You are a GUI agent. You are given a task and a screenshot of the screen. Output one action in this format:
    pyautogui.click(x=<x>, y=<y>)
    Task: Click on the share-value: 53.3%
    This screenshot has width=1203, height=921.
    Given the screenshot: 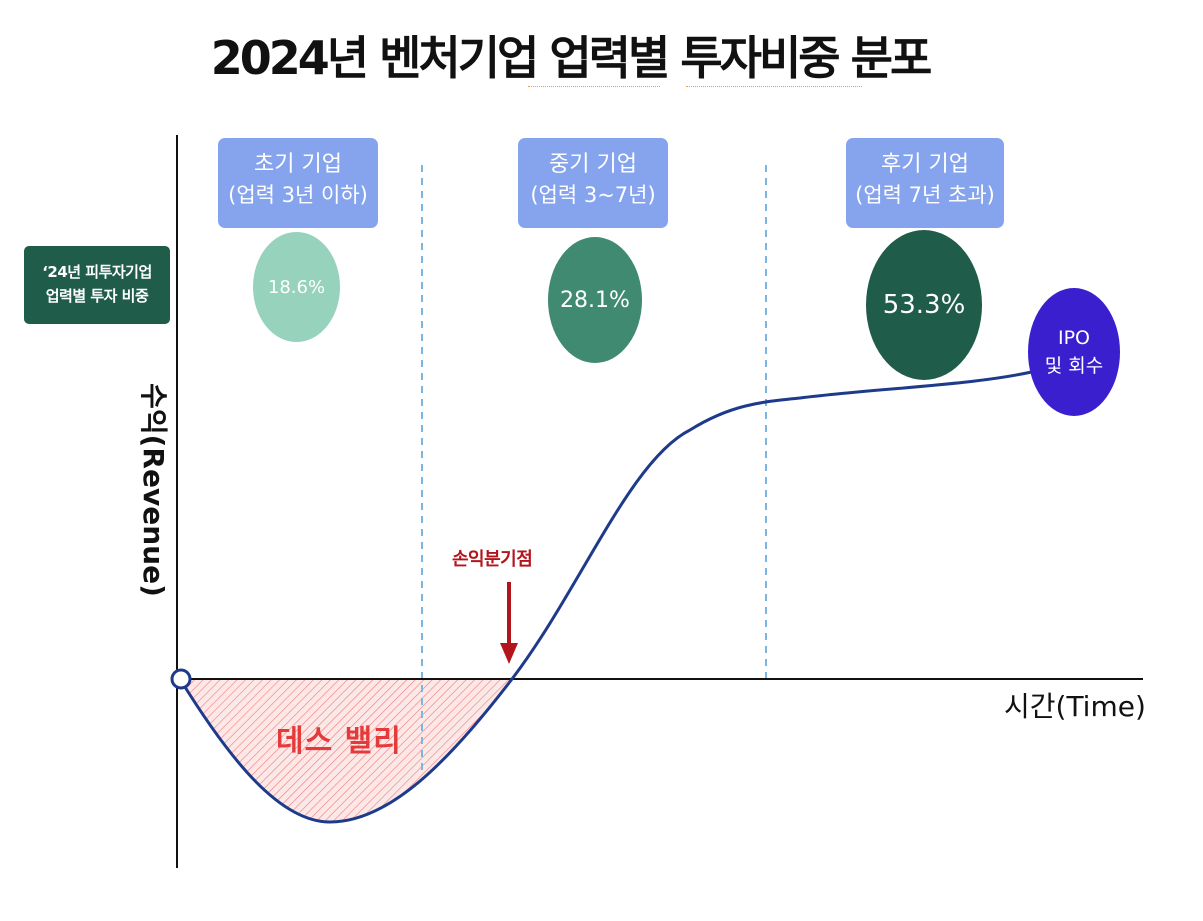 What is the action you would take?
    pyautogui.click(x=924, y=305)
    